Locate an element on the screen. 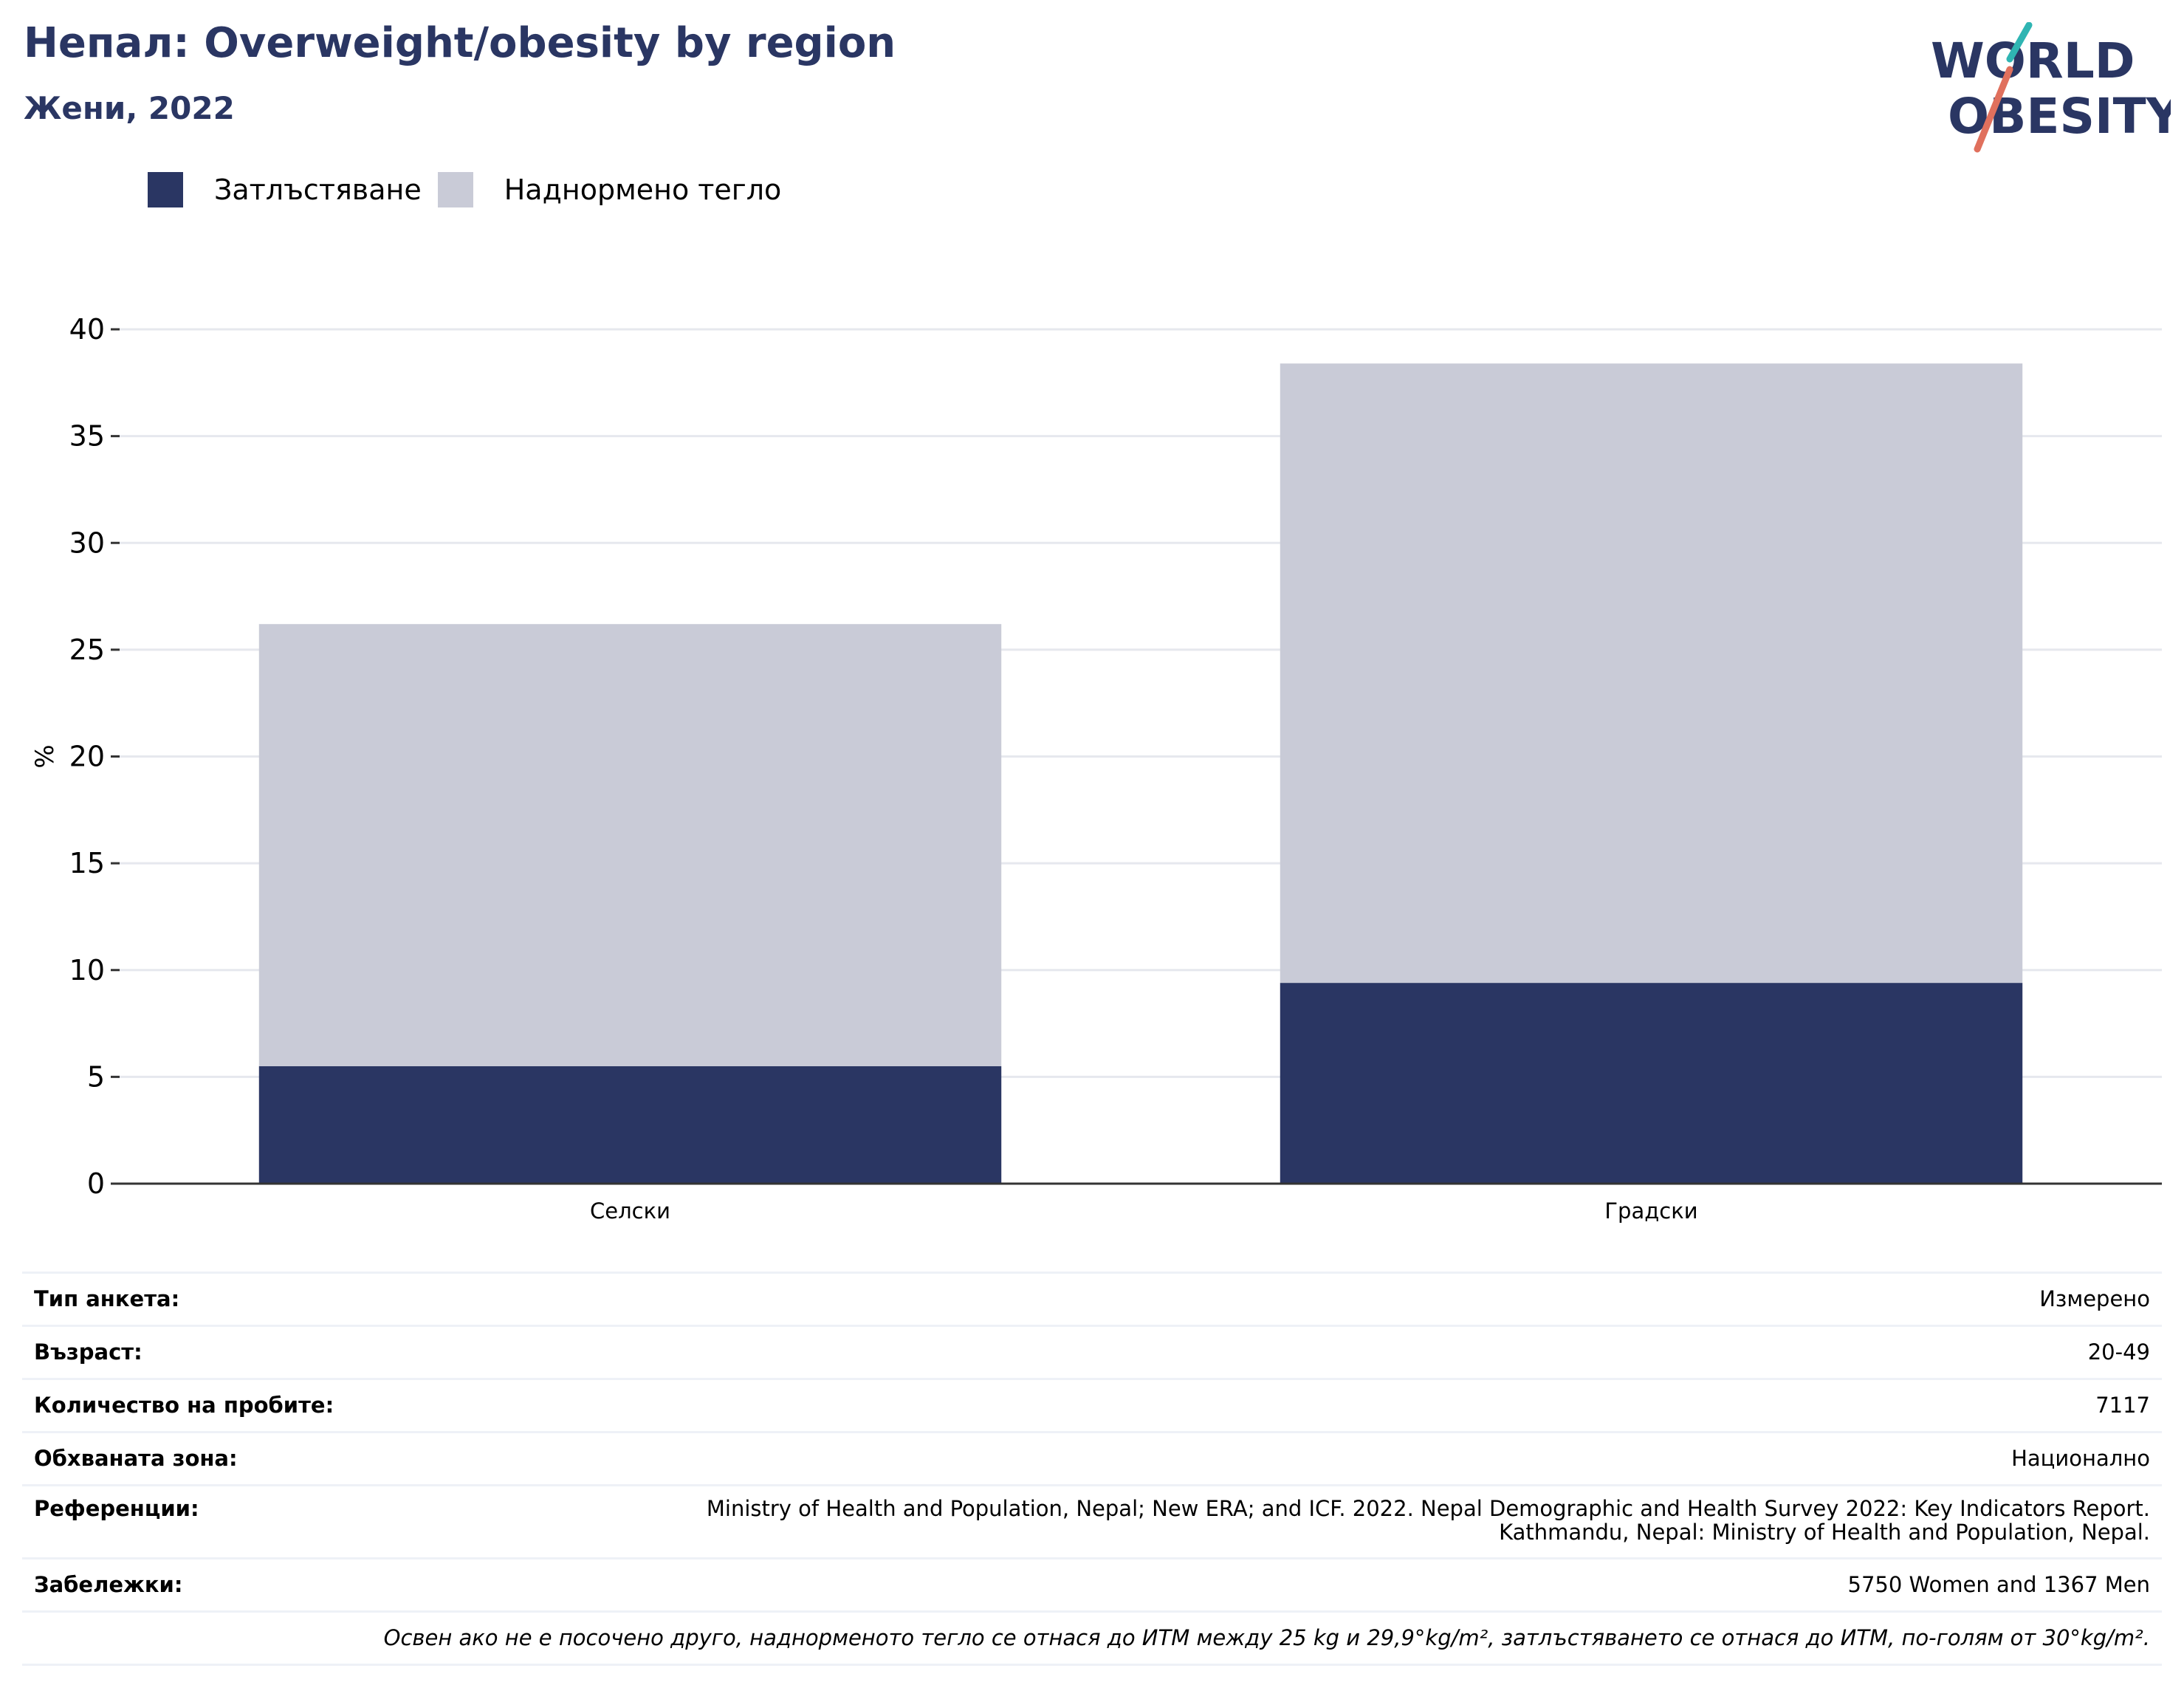 This screenshot has height=1702, width=2184. bar-obesity-rural is located at coordinates (630, 1125).